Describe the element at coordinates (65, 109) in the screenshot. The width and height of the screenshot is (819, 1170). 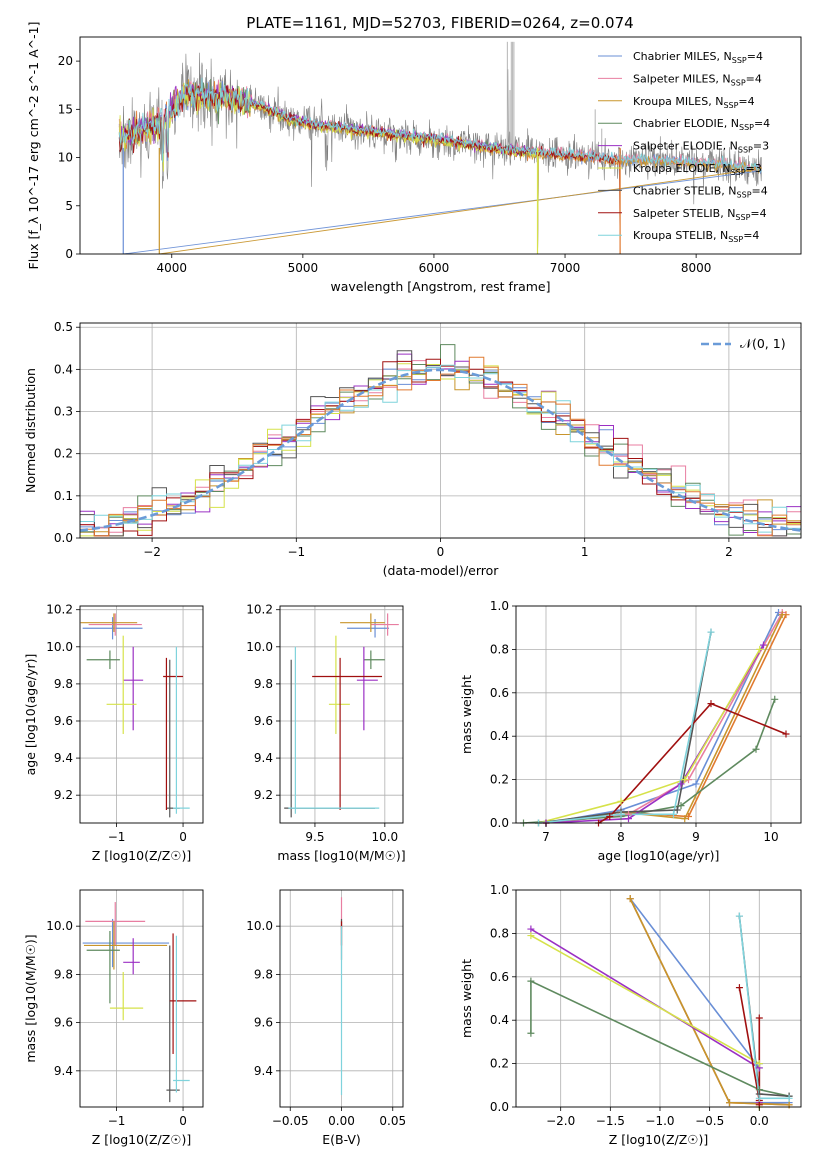
I see `y-tick-label: 15` at that location.